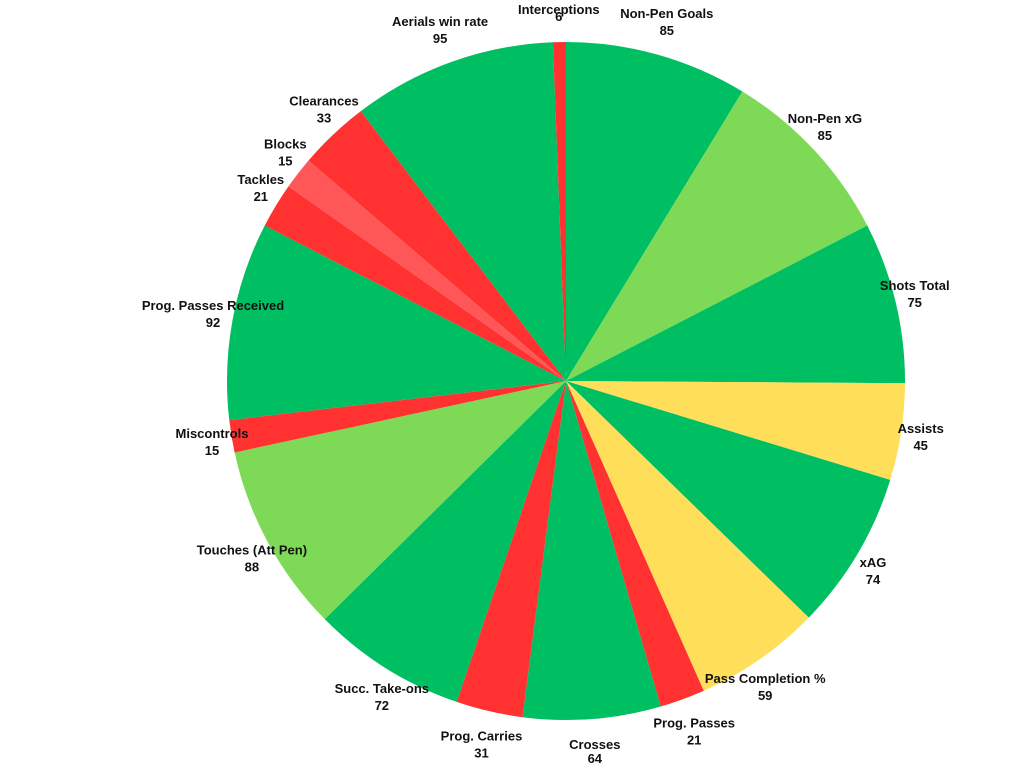 Image resolution: width=1024 pixels, height=768 pixels. Describe the element at coordinates (482, 735) in the screenshot. I see `slice-label-name: Prog. Carries` at that location.